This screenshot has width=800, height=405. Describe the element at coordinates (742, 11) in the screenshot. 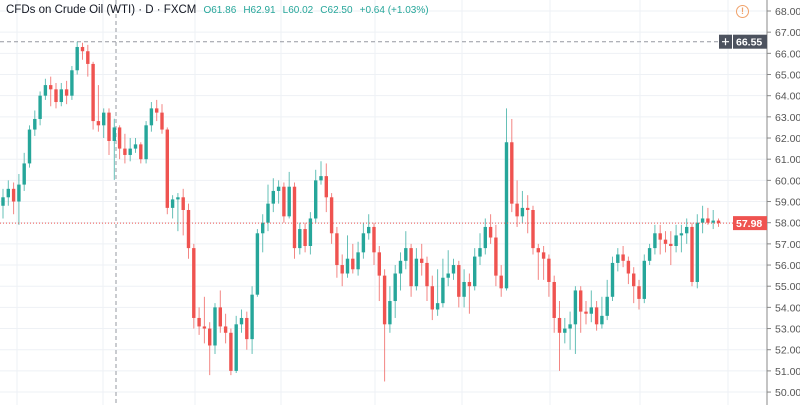

I see `alert-circle-icon: !` at that location.